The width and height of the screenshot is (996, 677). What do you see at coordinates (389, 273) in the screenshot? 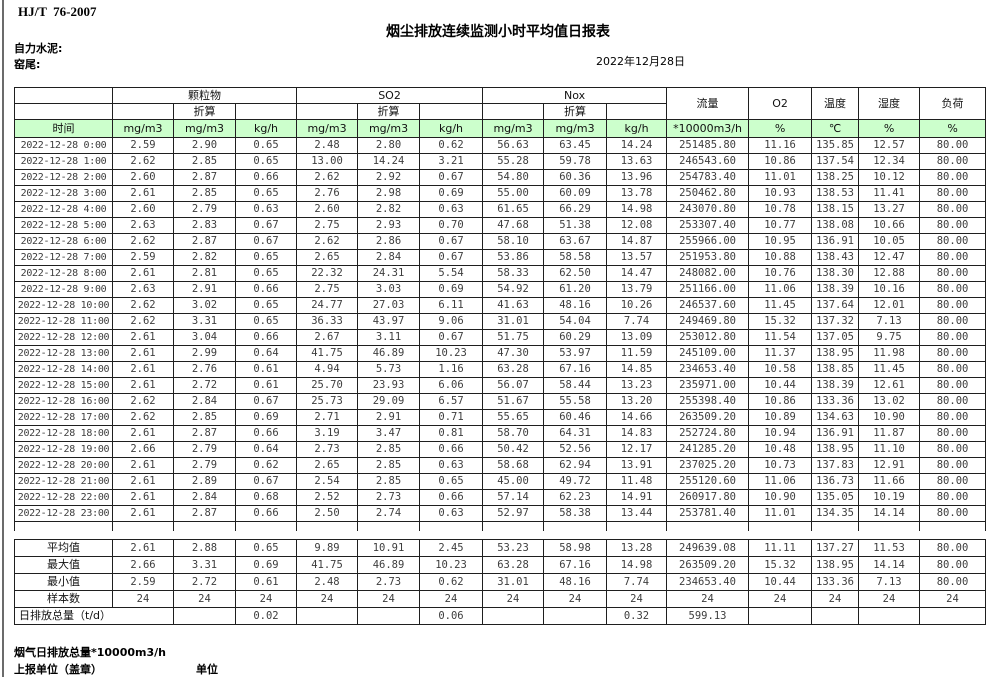
I see `value-cell: 24.31` at bounding box center [389, 273].